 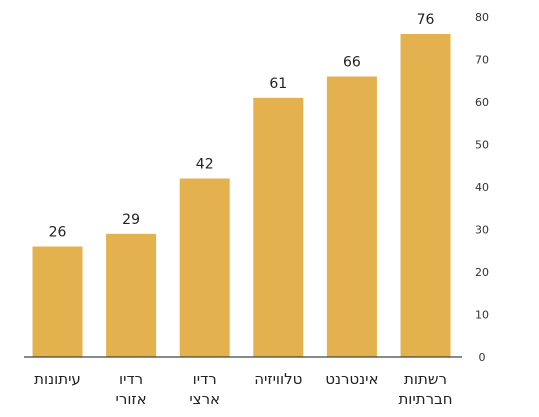 What do you see at coordinates (57, 379) in the screenshot?
I see `category-label-0: עיתונות` at bounding box center [57, 379].